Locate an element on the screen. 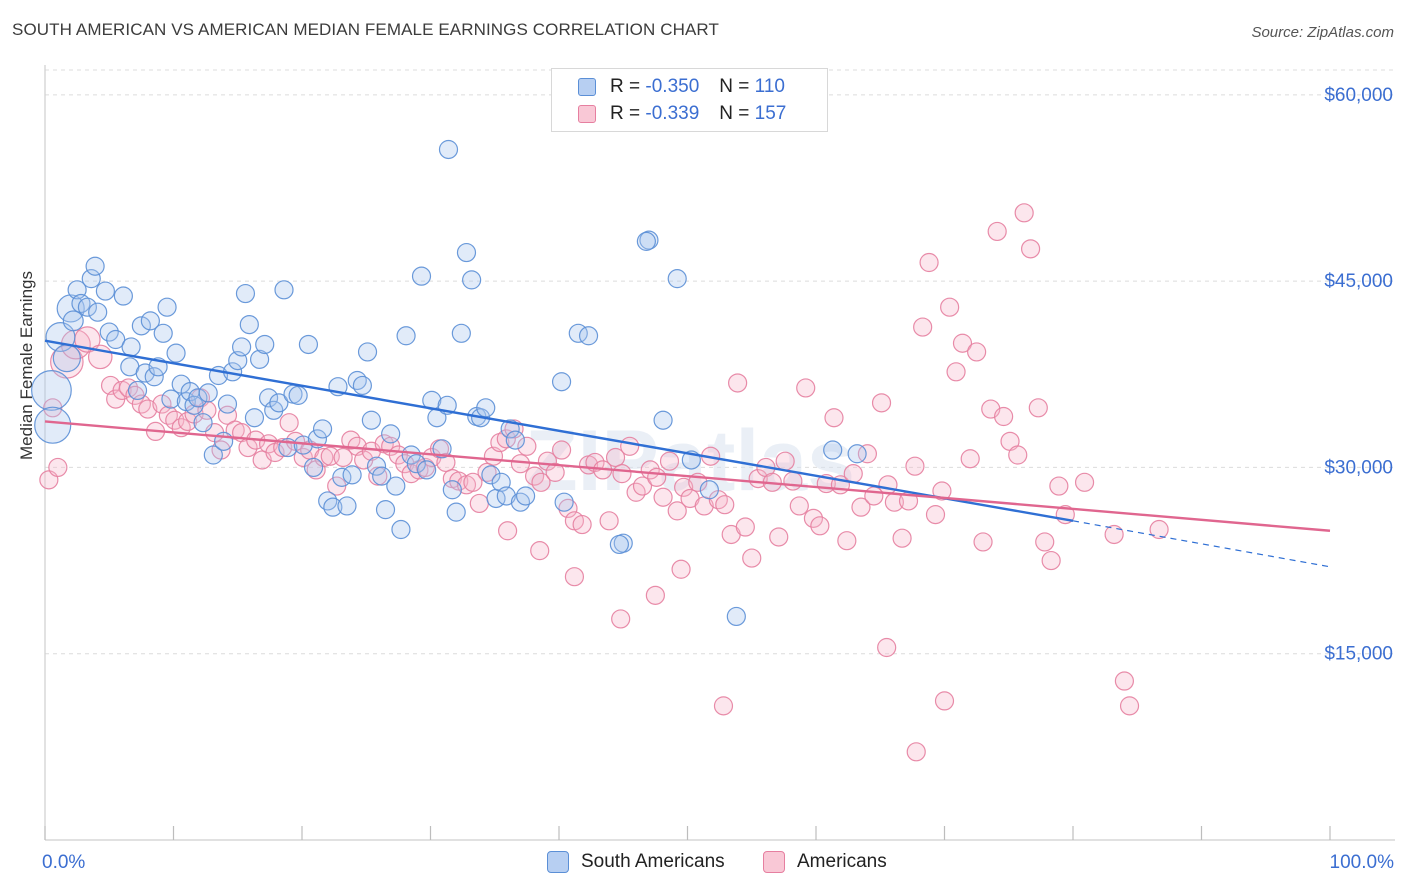  y-tick-label: $45,000 is located at coordinates (1358, 281).